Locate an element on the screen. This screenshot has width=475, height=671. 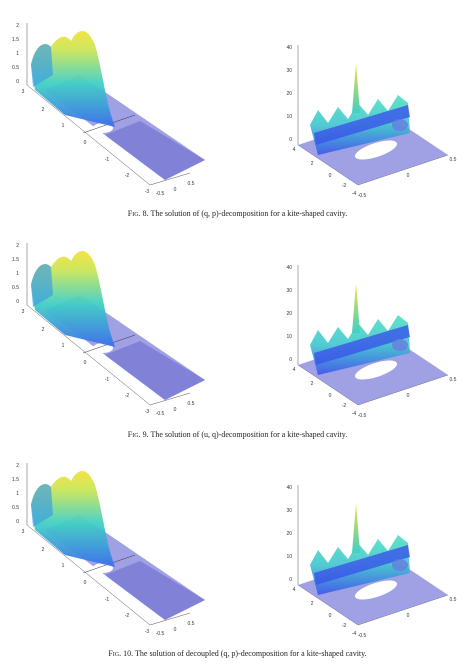
wave-surface is located at coordinates (73, 79).